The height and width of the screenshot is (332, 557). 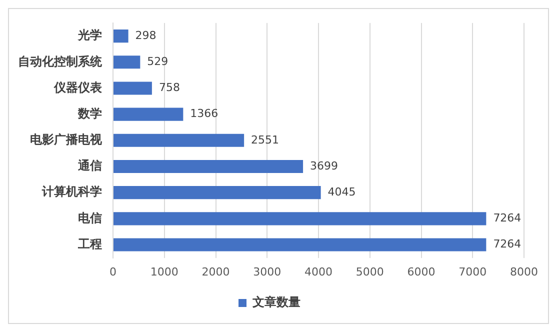 What do you see at coordinates (89, 243) in the screenshot?
I see `y-tick-label: 工程` at bounding box center [89, 243].